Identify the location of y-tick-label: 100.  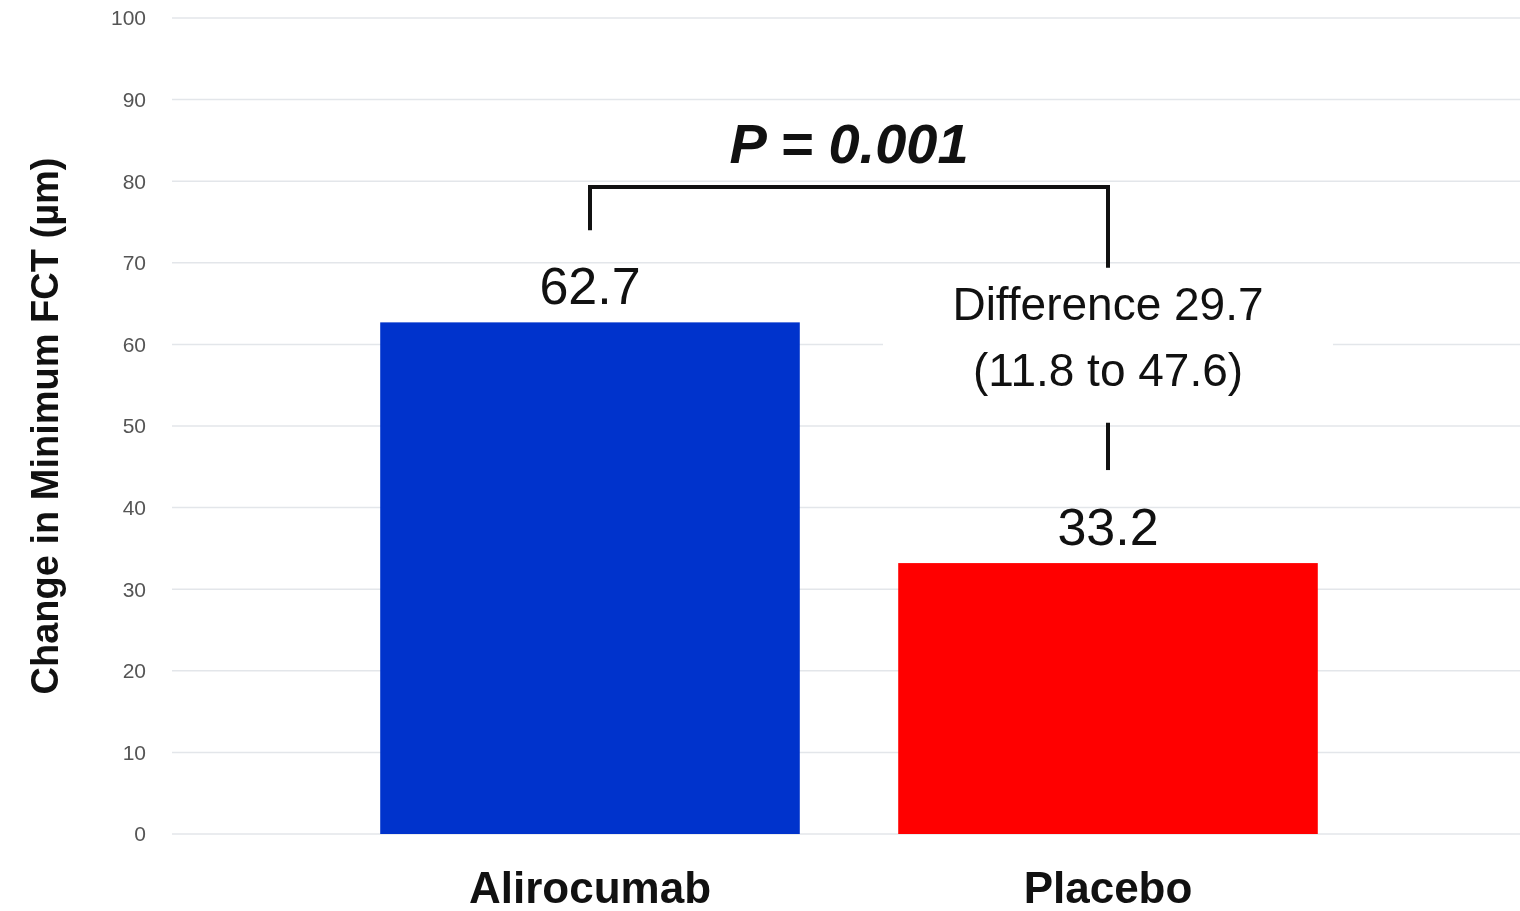
(128, 18).